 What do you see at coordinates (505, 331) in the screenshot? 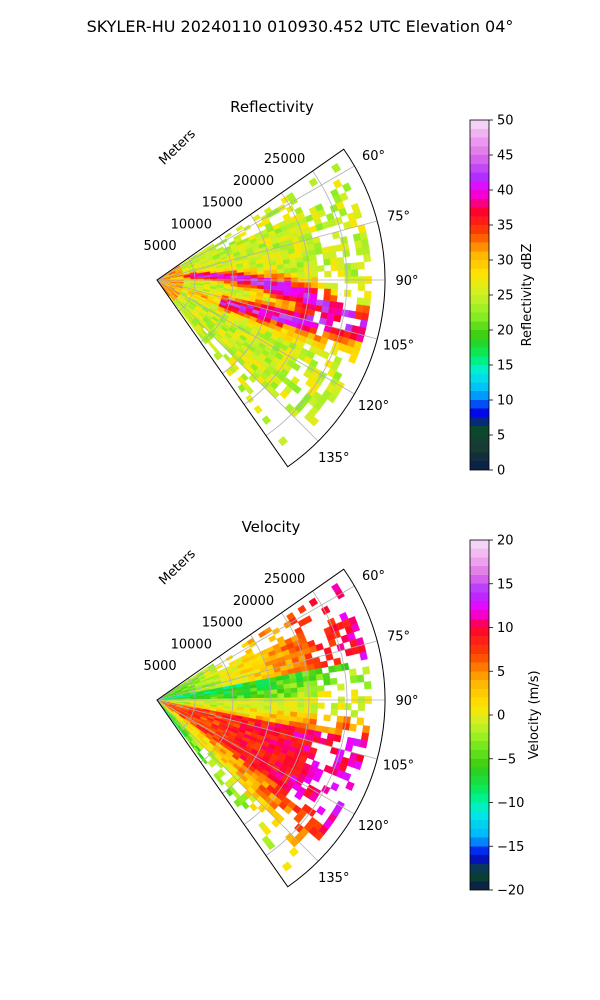
I see `reflectivity-colorbar-tick-label: 20` at bounding box center [505, 331].